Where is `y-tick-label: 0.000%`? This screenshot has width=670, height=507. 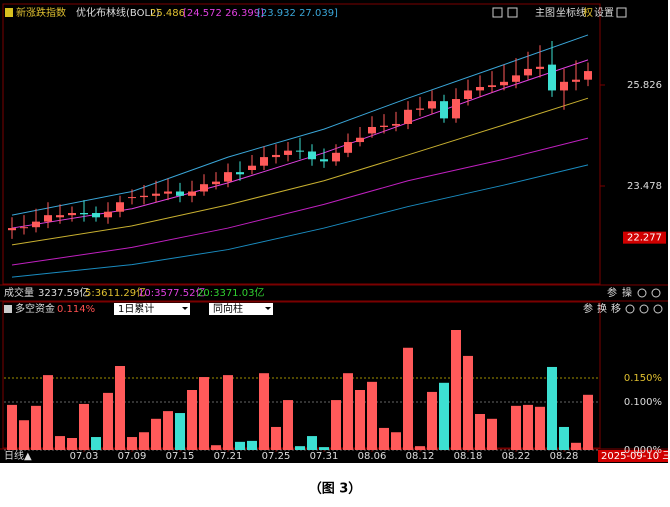 y-tick-label: 0.000% is located at coordinates (643, 450).